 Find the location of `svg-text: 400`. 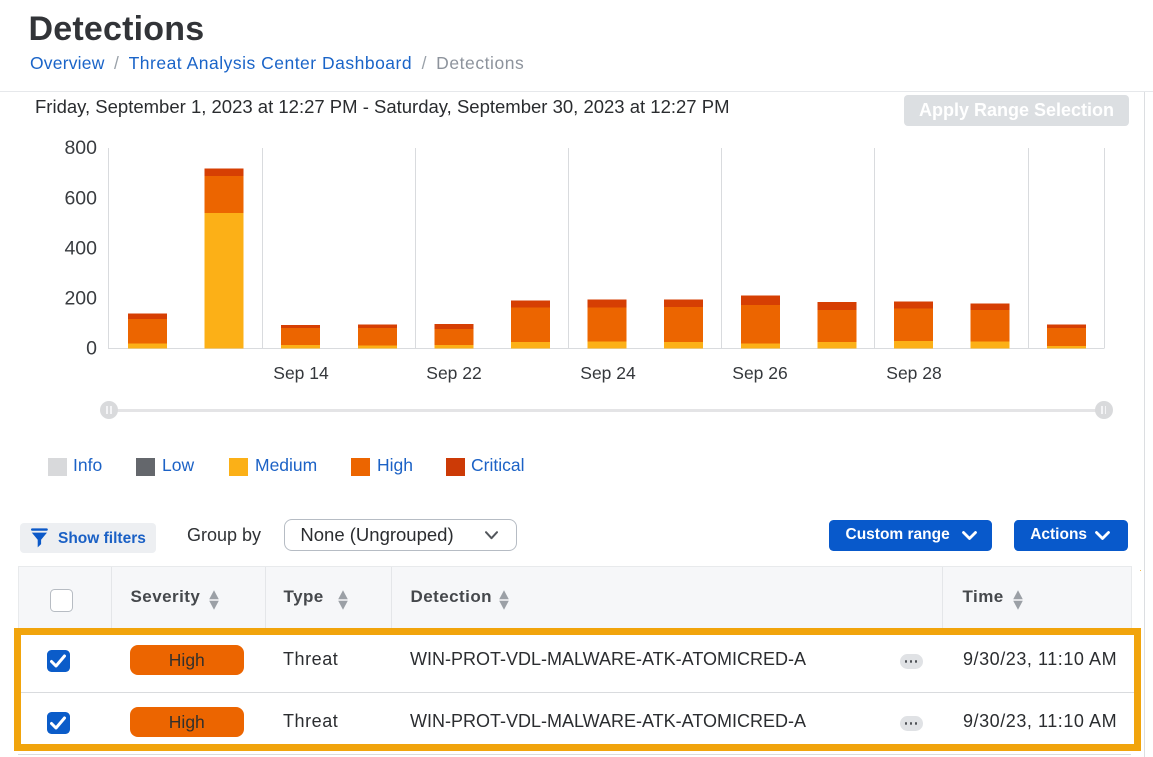

svg-text: 400 is located at coordinates (80, 248).